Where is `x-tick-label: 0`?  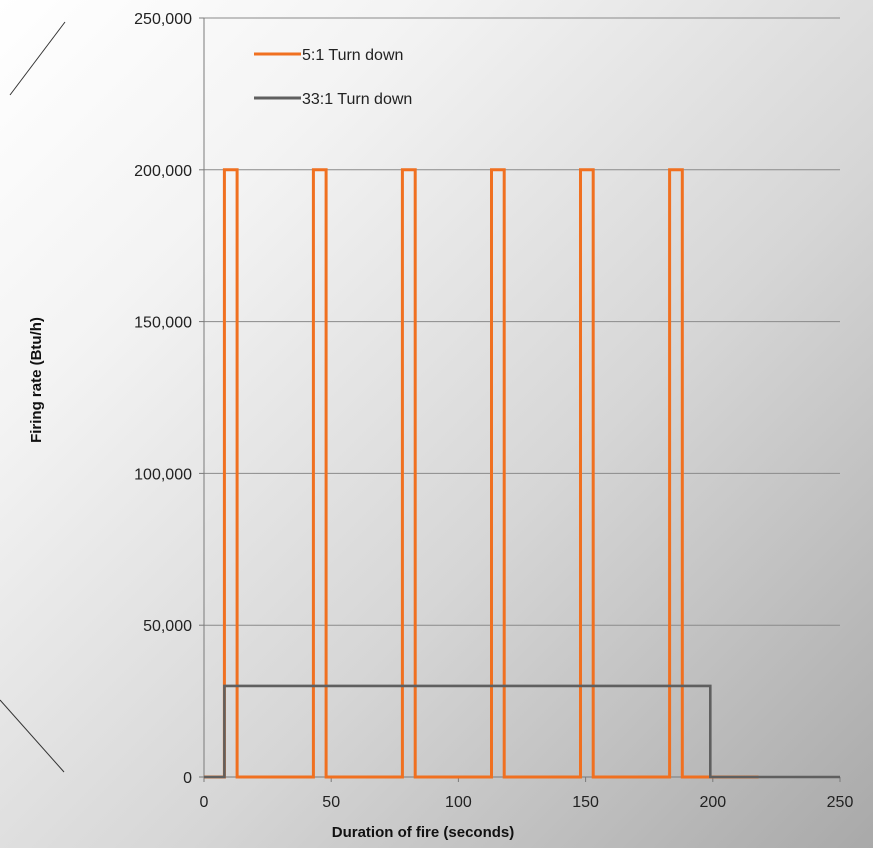
x-tick-label: 0 is located at coordinates (204, 802).